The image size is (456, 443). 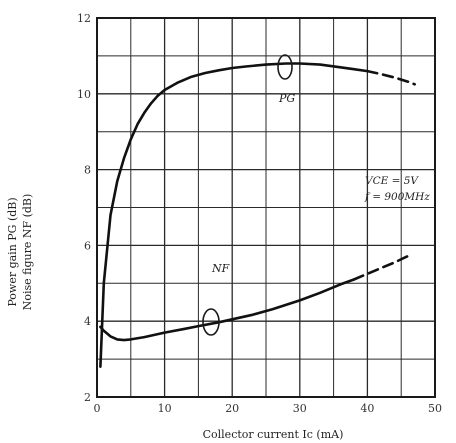 What do you see at coordinates (285, 67) in the screenshot?
I see `pg-marker-loop` at bounding box center [285, 67].